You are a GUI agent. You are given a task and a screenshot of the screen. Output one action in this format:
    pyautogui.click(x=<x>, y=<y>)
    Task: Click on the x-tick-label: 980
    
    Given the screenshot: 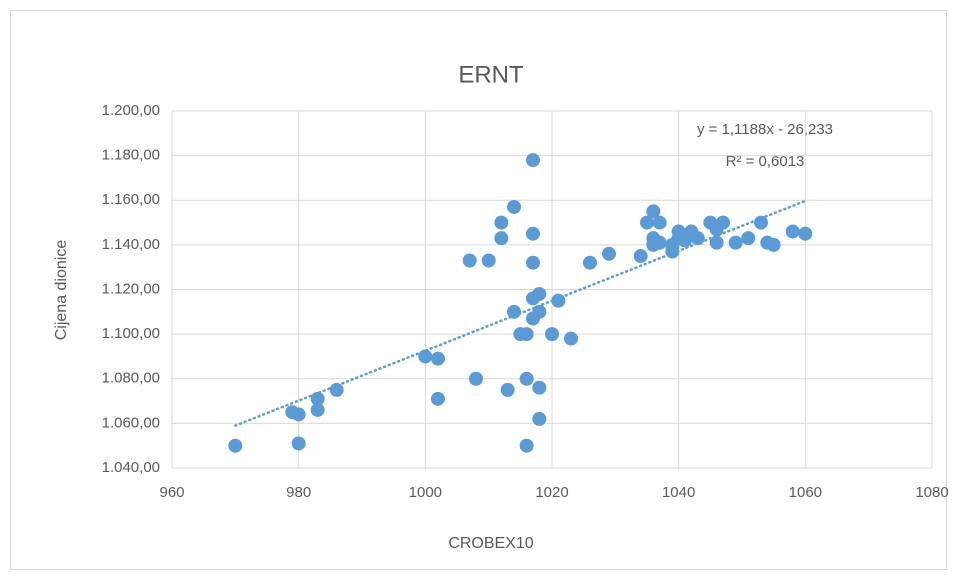 What is the action you would take?
    pyautogui.click(x=298, y=492)
    